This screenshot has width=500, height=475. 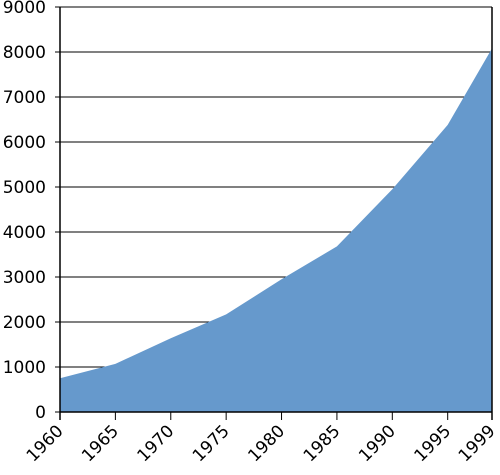 I want to click on x-tick-label: 1990, so click(x=377, y=443).